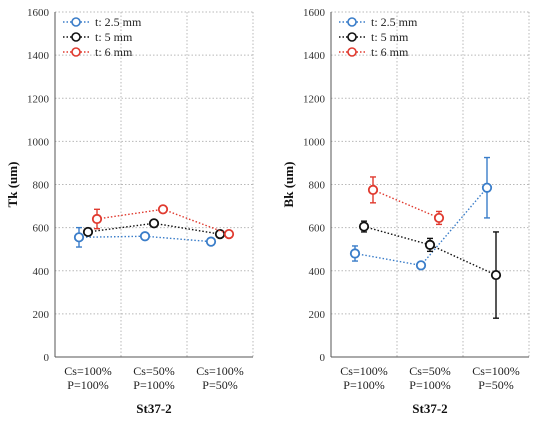 The width and height of the screenshot is (550, 422). Describe the element at coordinates (118, 22) in the screenshot. I see `panel-1-legend-label: t: 2.5 mm` at that location.